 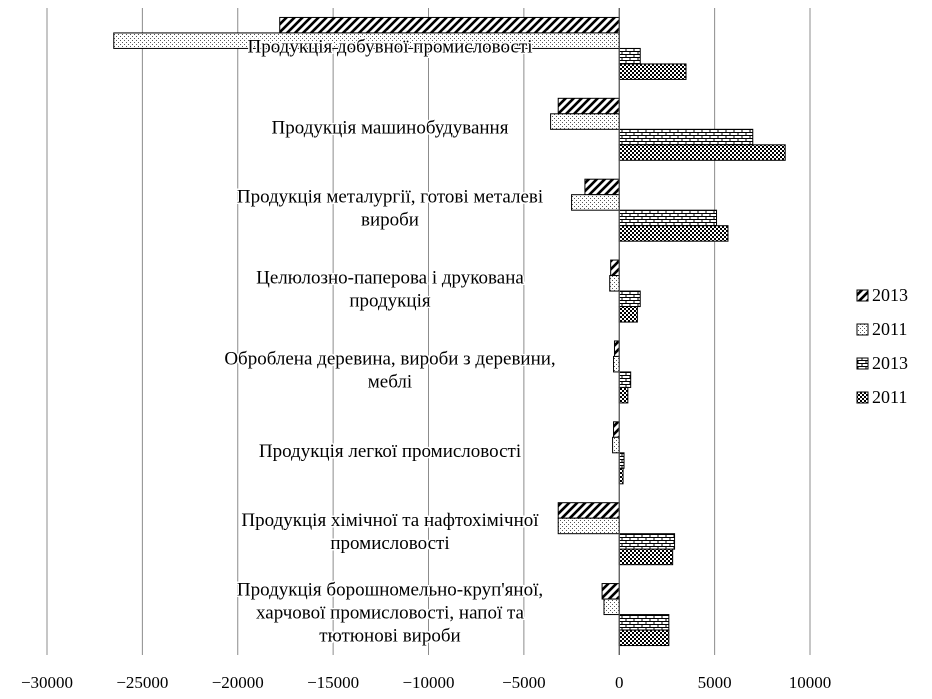 What do you see at coordinates (142, 682) in the screenshot?
I see `x-tick-label-1: −25000` at bounding box center [142, 682].